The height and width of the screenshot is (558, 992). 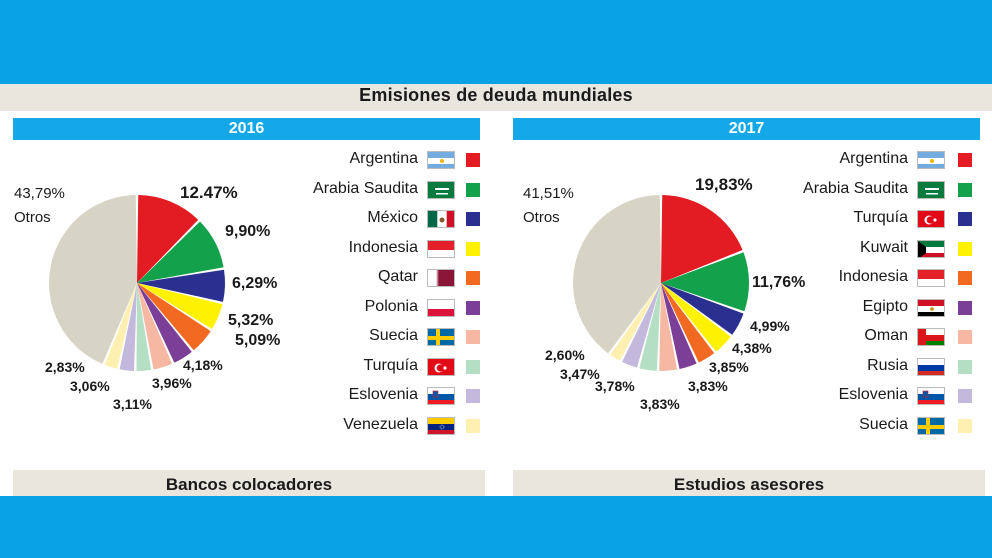 What do you see at coordinates (392, 217) in the screenshot?
I see `legend-label: México` at bounding box center [392, 217].